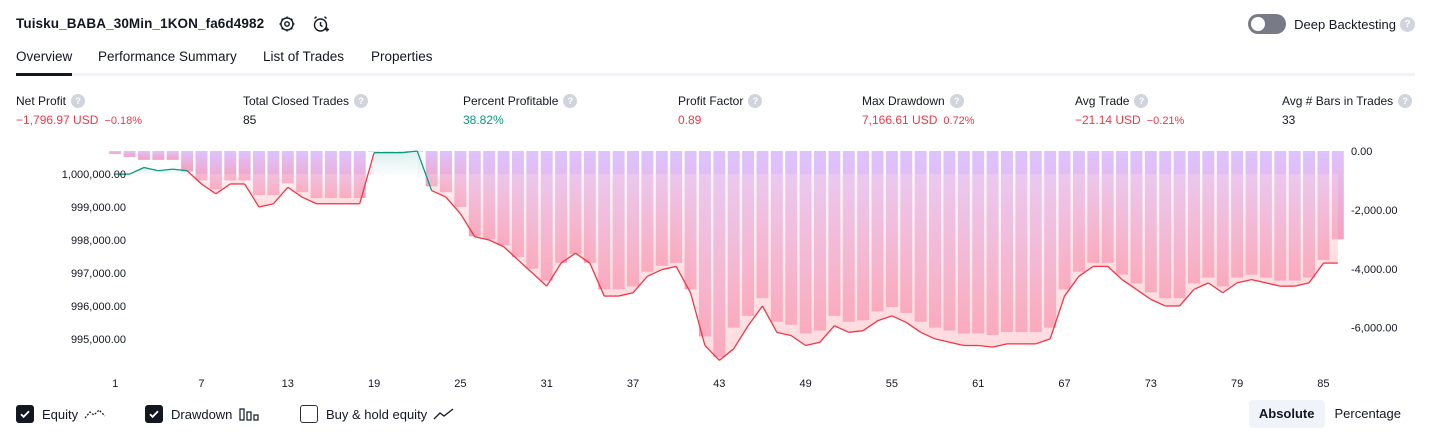  I want to click on drawdown-checkbox, so click(154, 414).